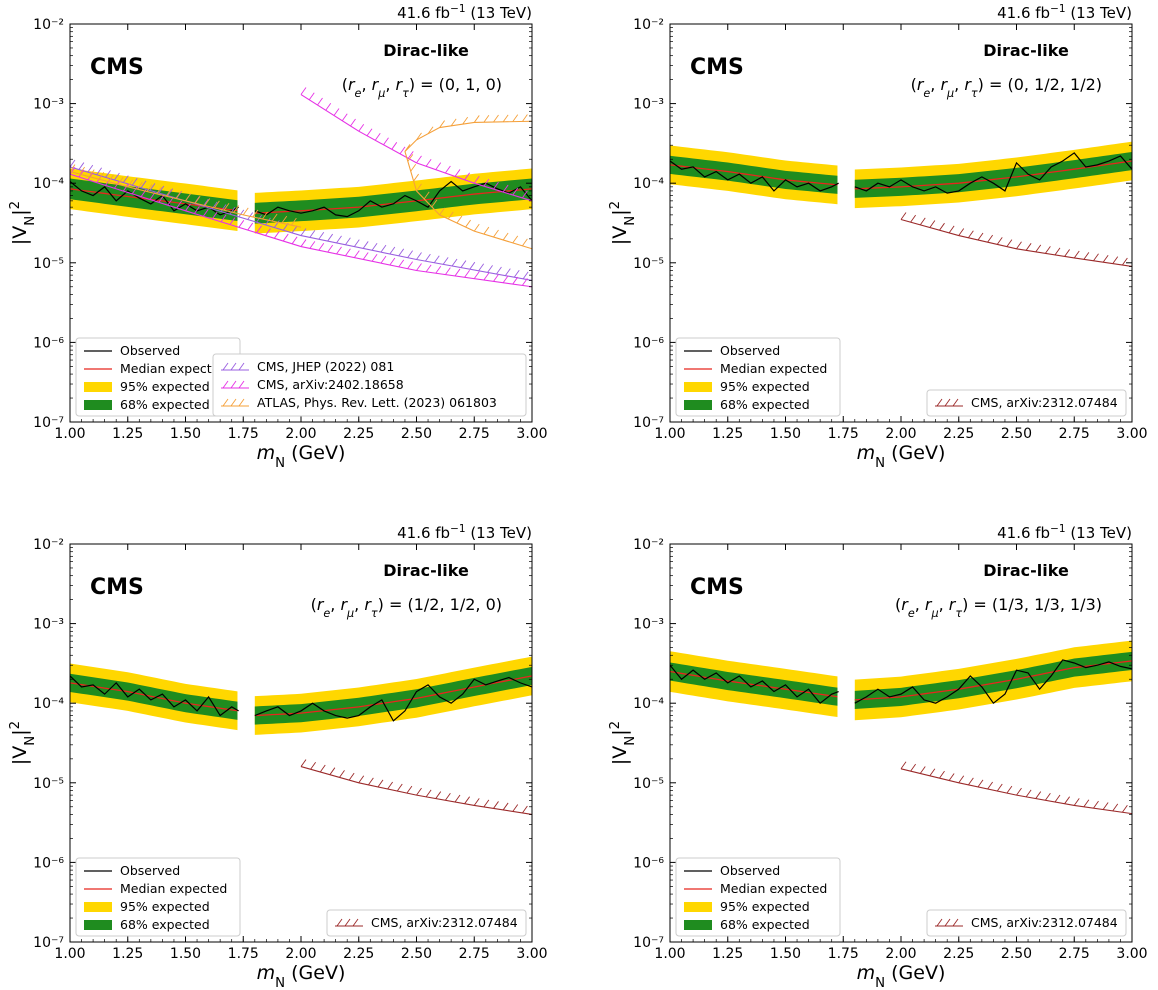 The image size is (1158, 990). Describe the element at coordinates (185, 434) in the screenshot. I see `x-tick-label: 1.50` at that location.